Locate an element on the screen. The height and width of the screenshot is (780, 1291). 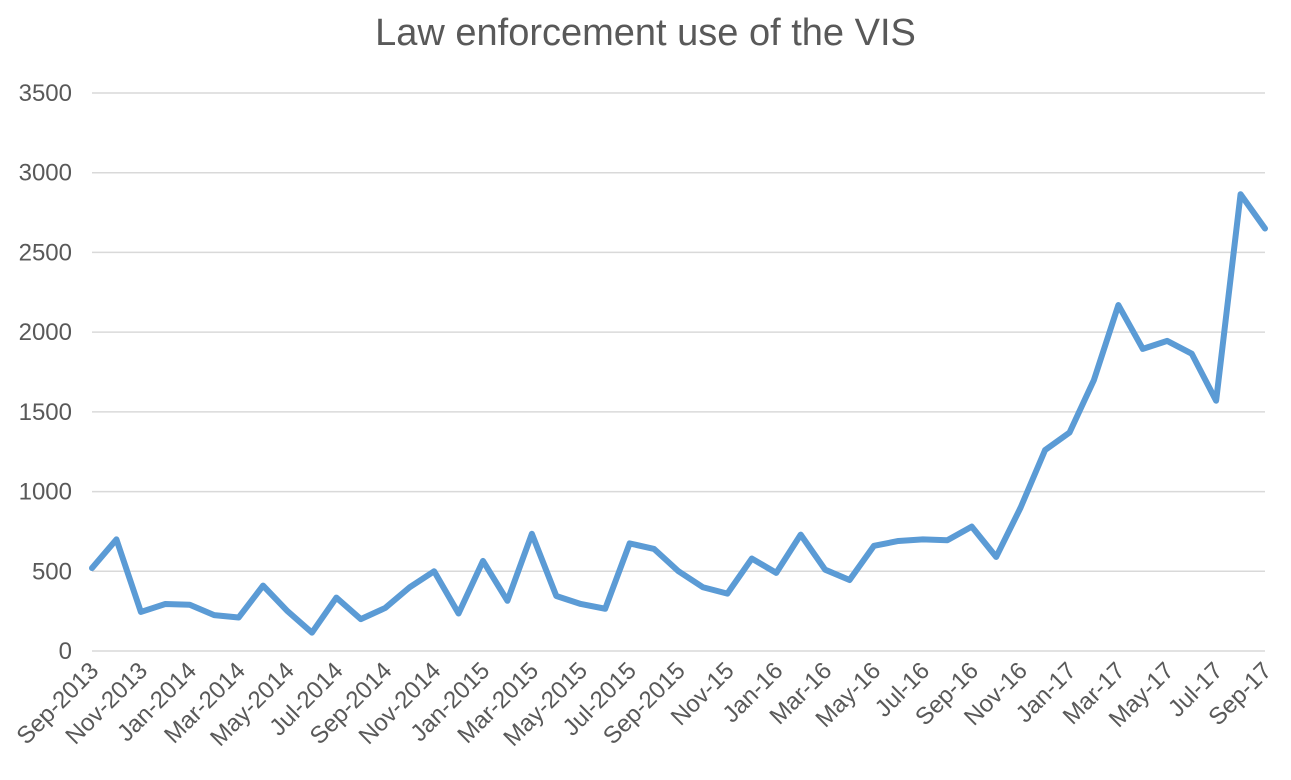
y-tick-label: 0 is located at coordinates (65, 651).